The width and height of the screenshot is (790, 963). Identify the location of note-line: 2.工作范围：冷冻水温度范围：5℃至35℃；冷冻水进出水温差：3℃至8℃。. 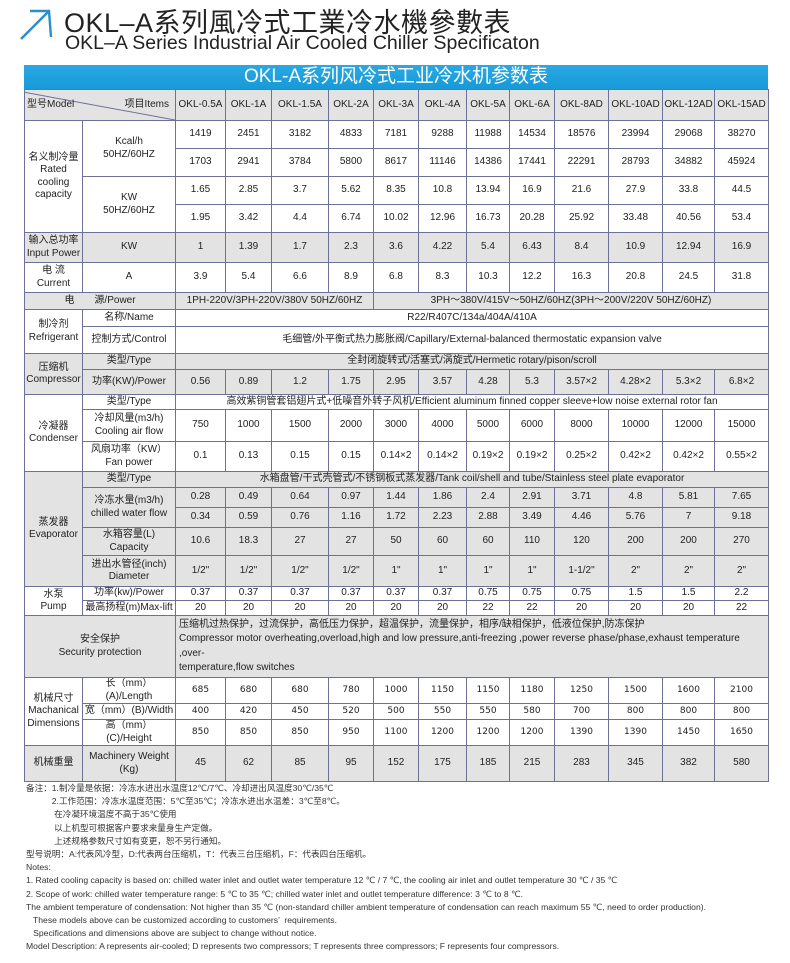
(185, 801).